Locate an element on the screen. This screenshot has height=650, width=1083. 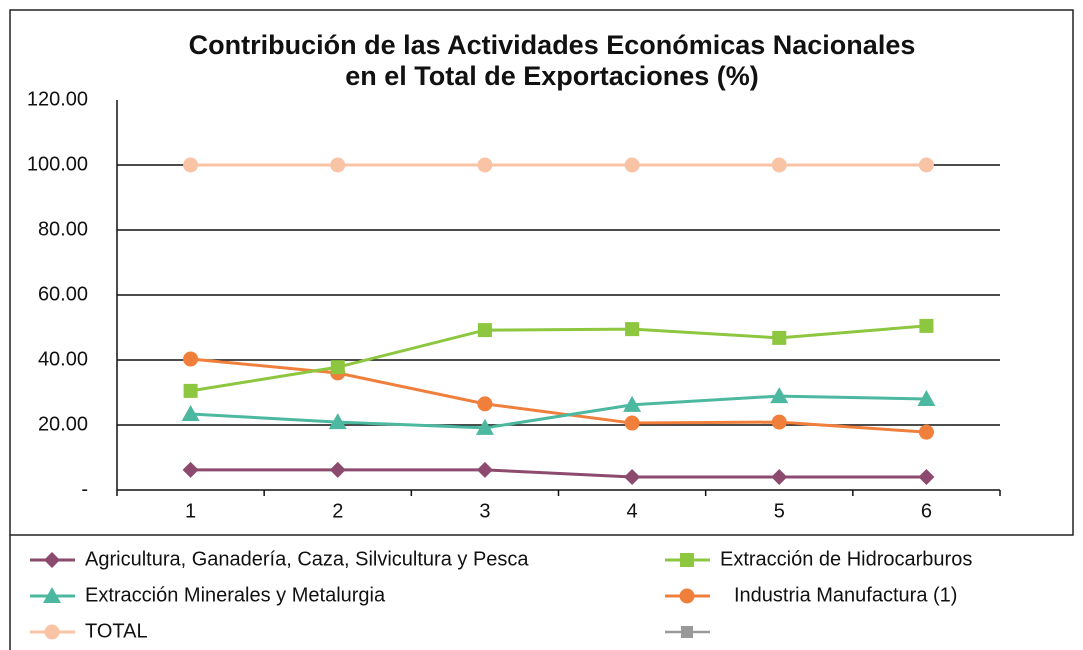
x-tick-label: 2 is located at coordinates (337, 511).